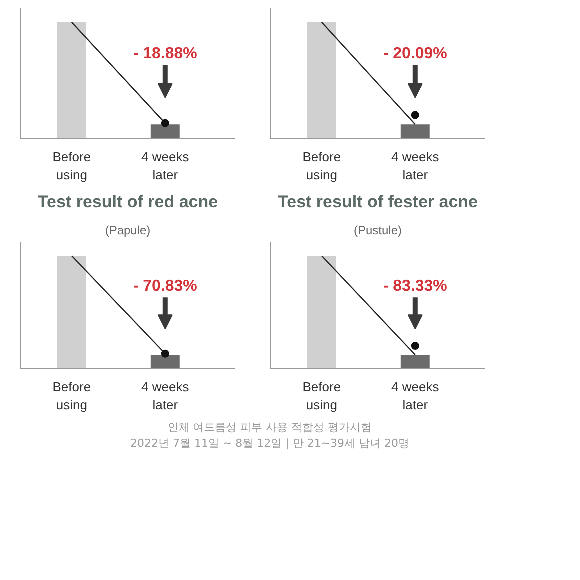 This screenshot has width=580, height=580. Describe the element at coordinates (415, 53) in the screenshot. I see `annotation: - 20.09%` at that location.